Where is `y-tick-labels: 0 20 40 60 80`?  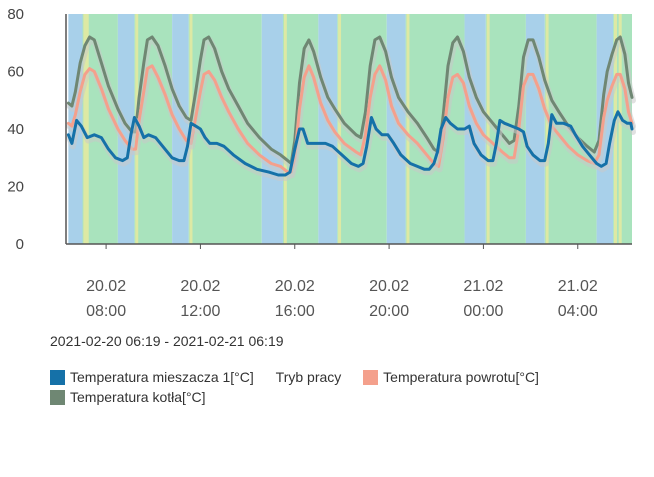
y-tick-labels: 0 20 40 60 80 is located at coordinates (15, 129).